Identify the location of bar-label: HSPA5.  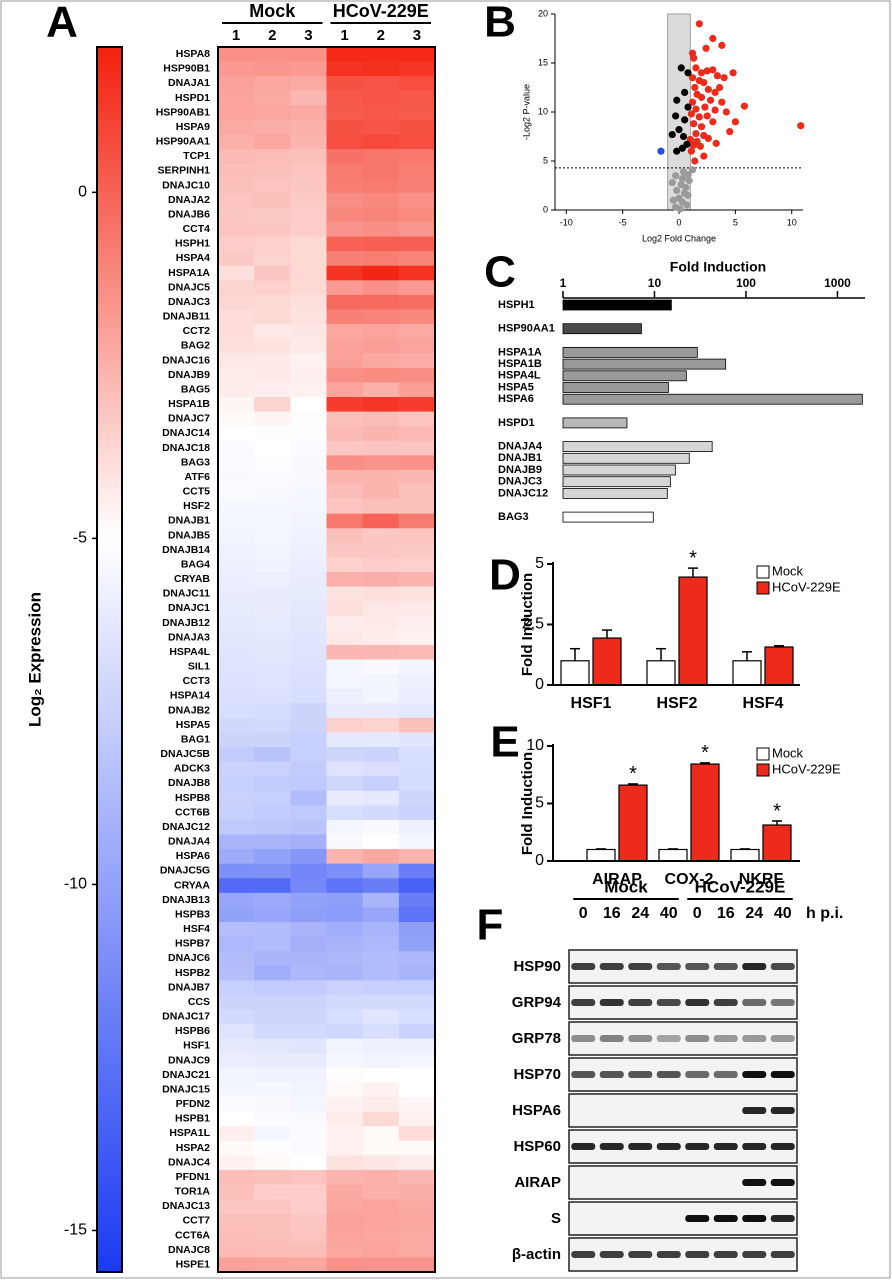
(516, 387).